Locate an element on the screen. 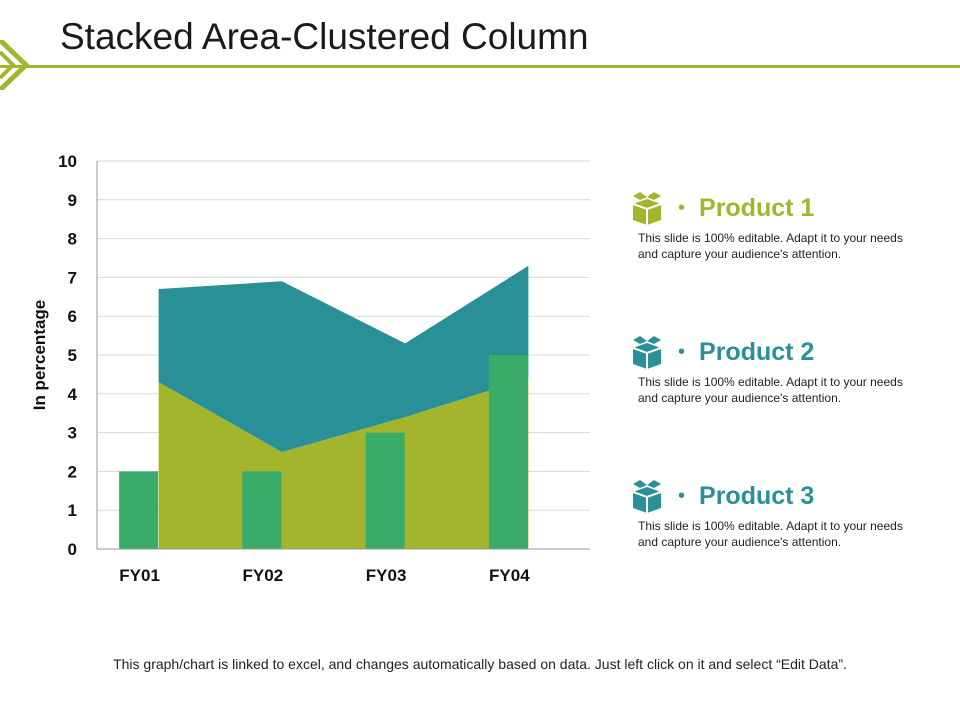 This screenshot has width=960, height=720. legend-name: Product 1 is located at coordinates (757, 207).